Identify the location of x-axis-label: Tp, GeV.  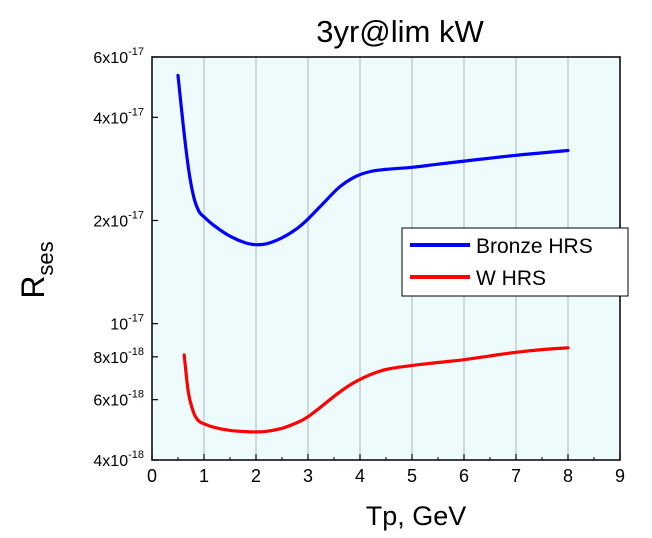
(416, 516).